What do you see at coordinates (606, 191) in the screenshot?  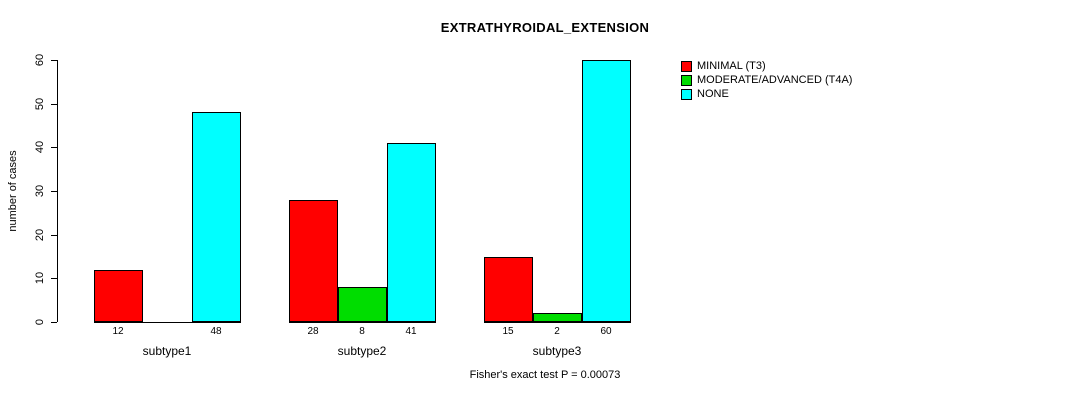 I see `bar-subtype3-none` at bounding box center [606, 191].